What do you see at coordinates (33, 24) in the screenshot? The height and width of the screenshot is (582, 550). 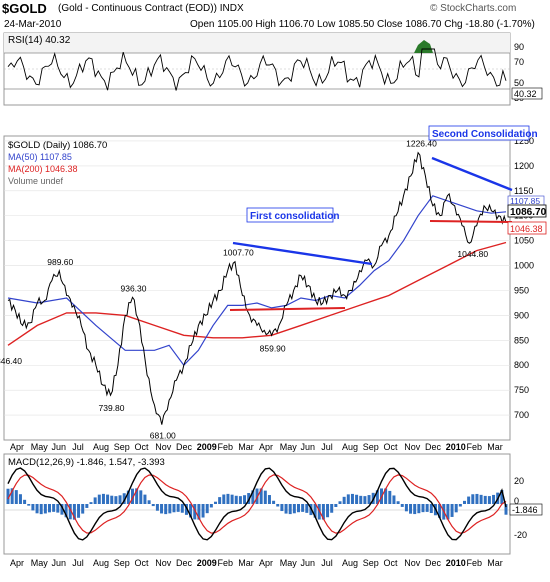 I see `chart-date: 24-Mar-2010` at bounding box center [33, 24].